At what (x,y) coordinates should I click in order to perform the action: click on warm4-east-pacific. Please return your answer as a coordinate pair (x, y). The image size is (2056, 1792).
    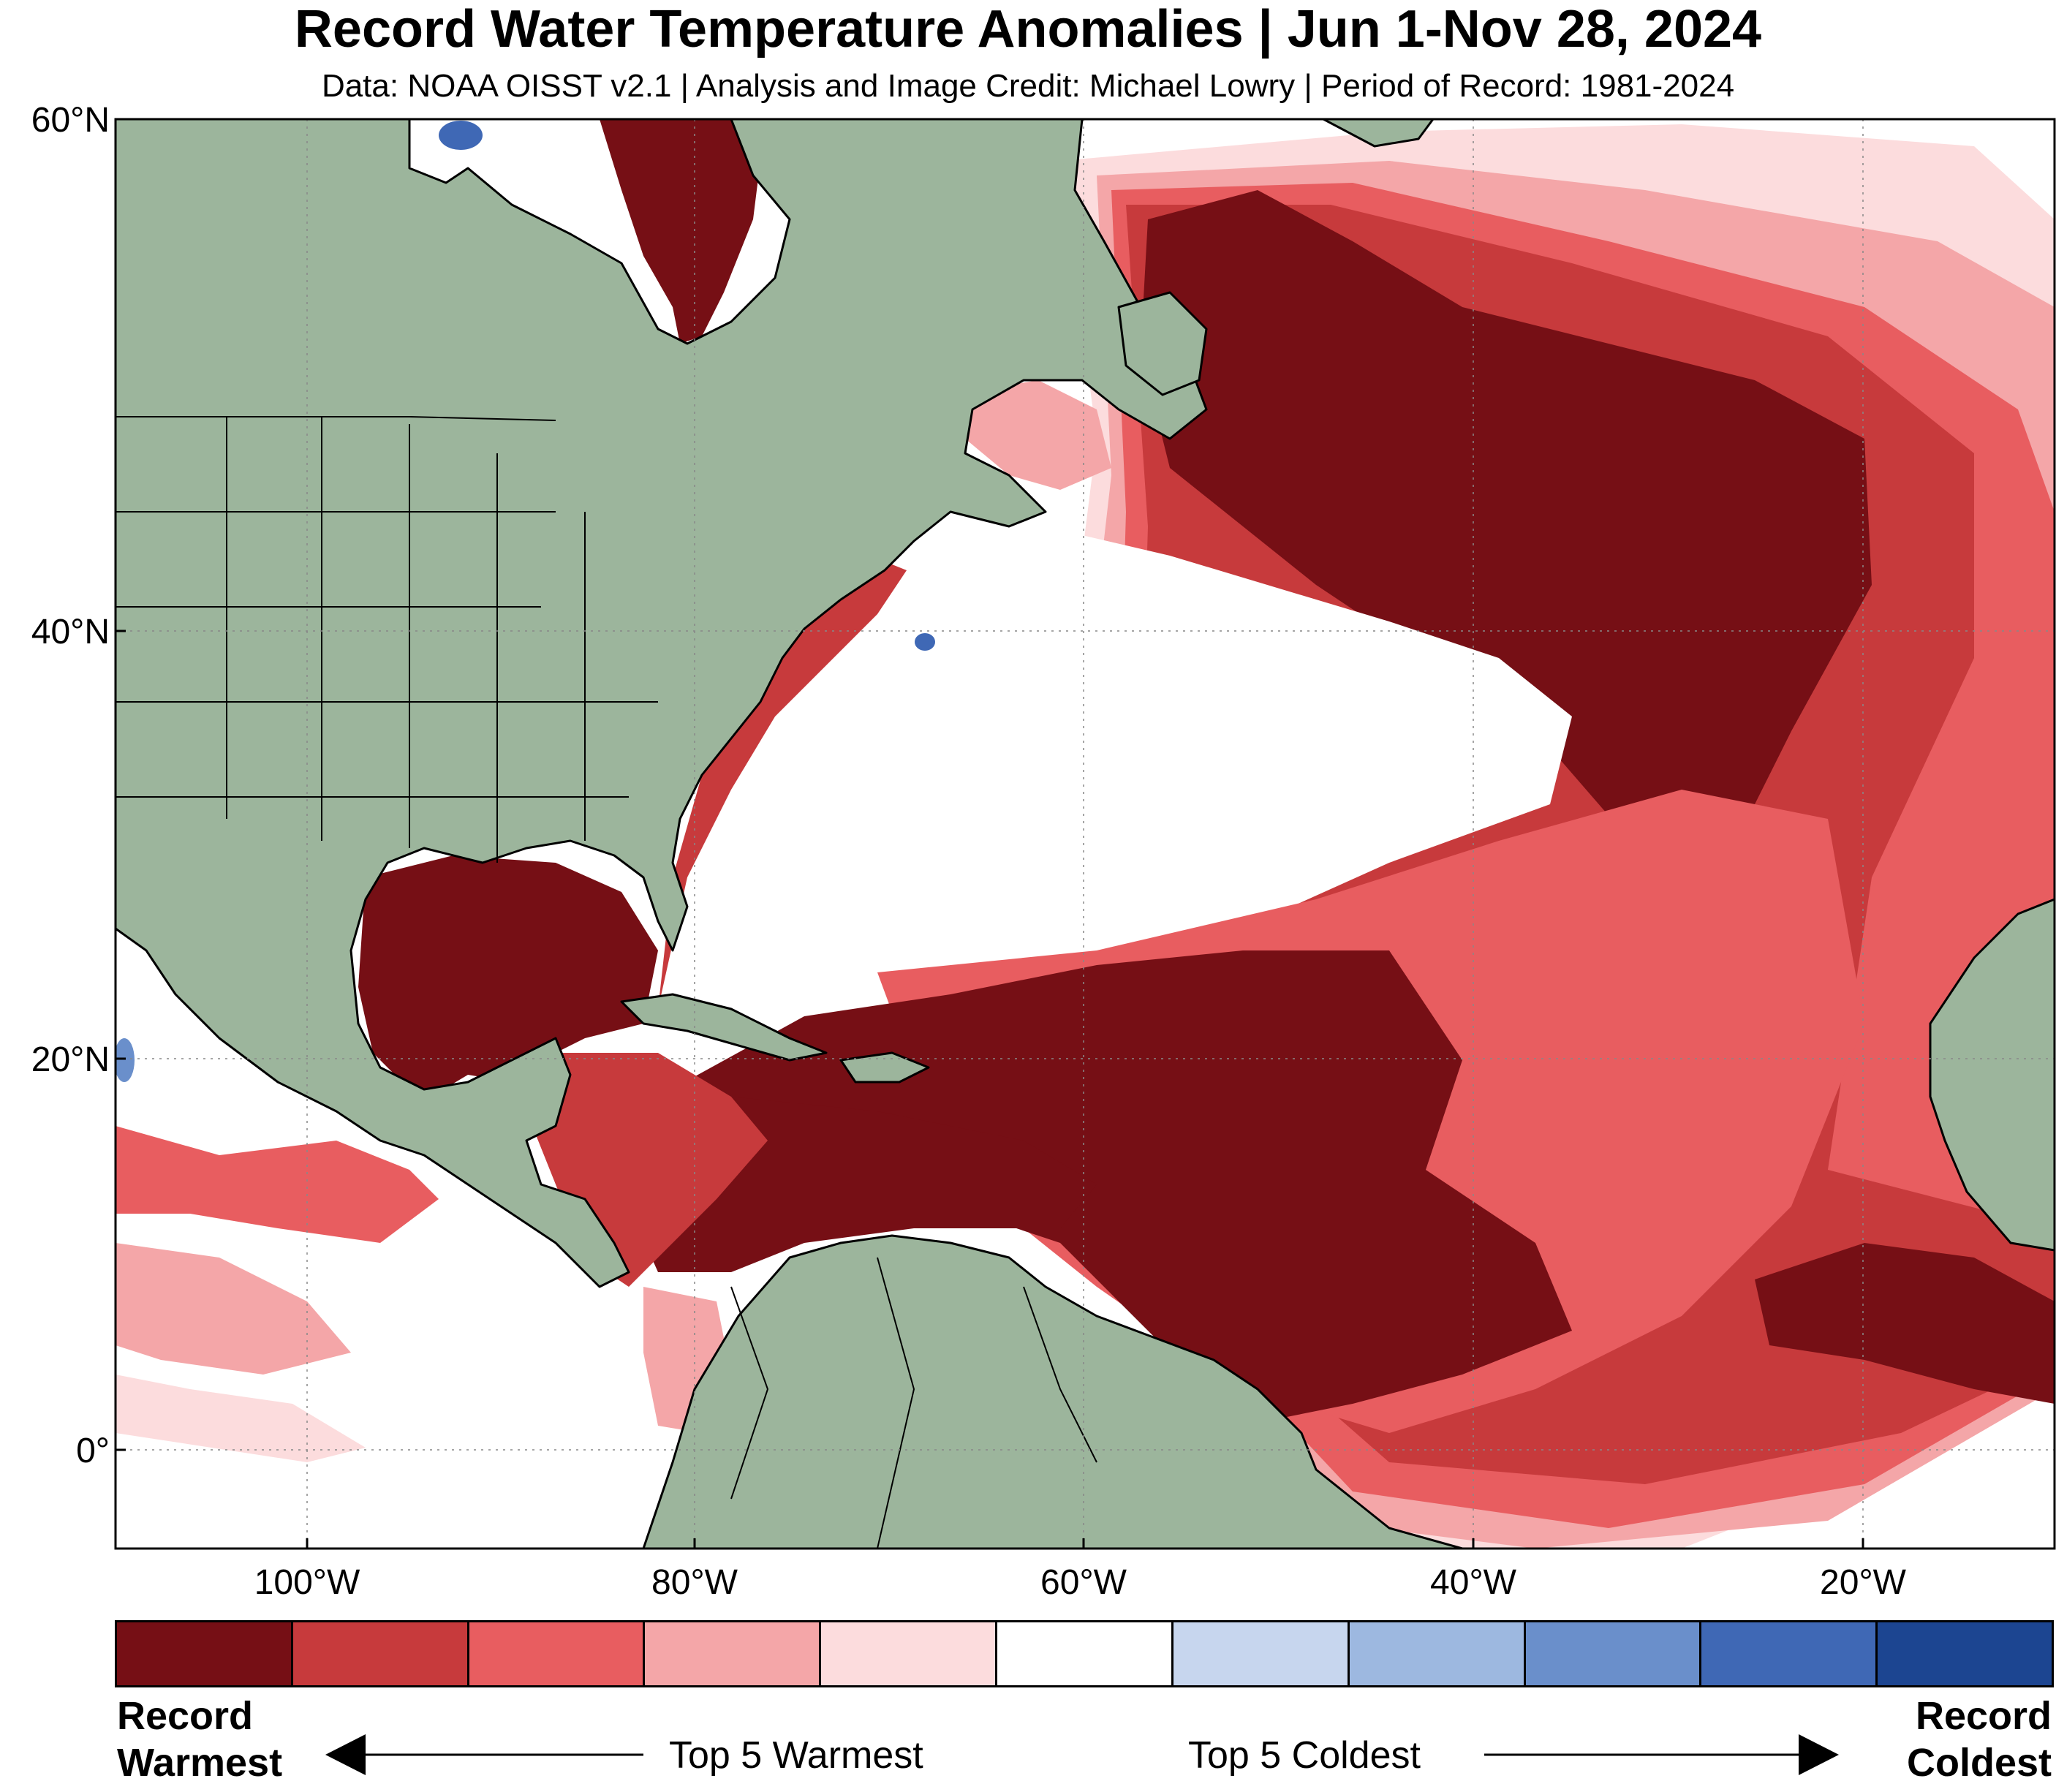
    Looking at the image, I should click on (233, 1309).